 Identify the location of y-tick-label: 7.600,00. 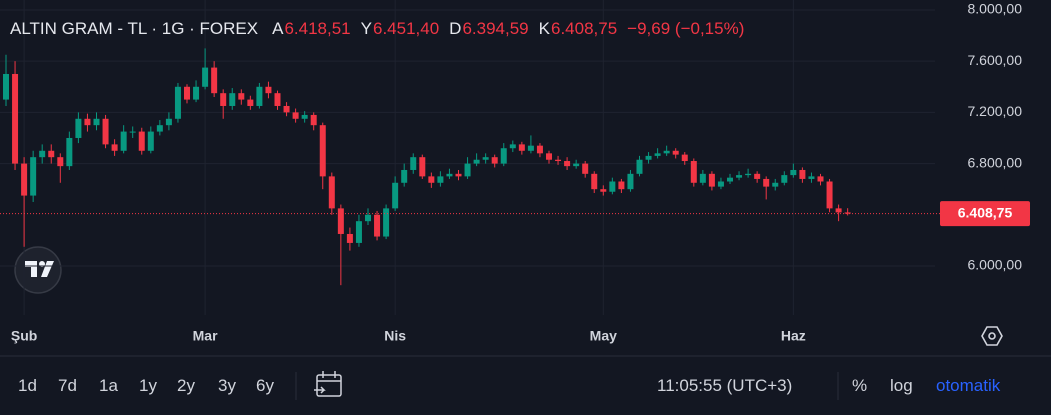
(995, 60).